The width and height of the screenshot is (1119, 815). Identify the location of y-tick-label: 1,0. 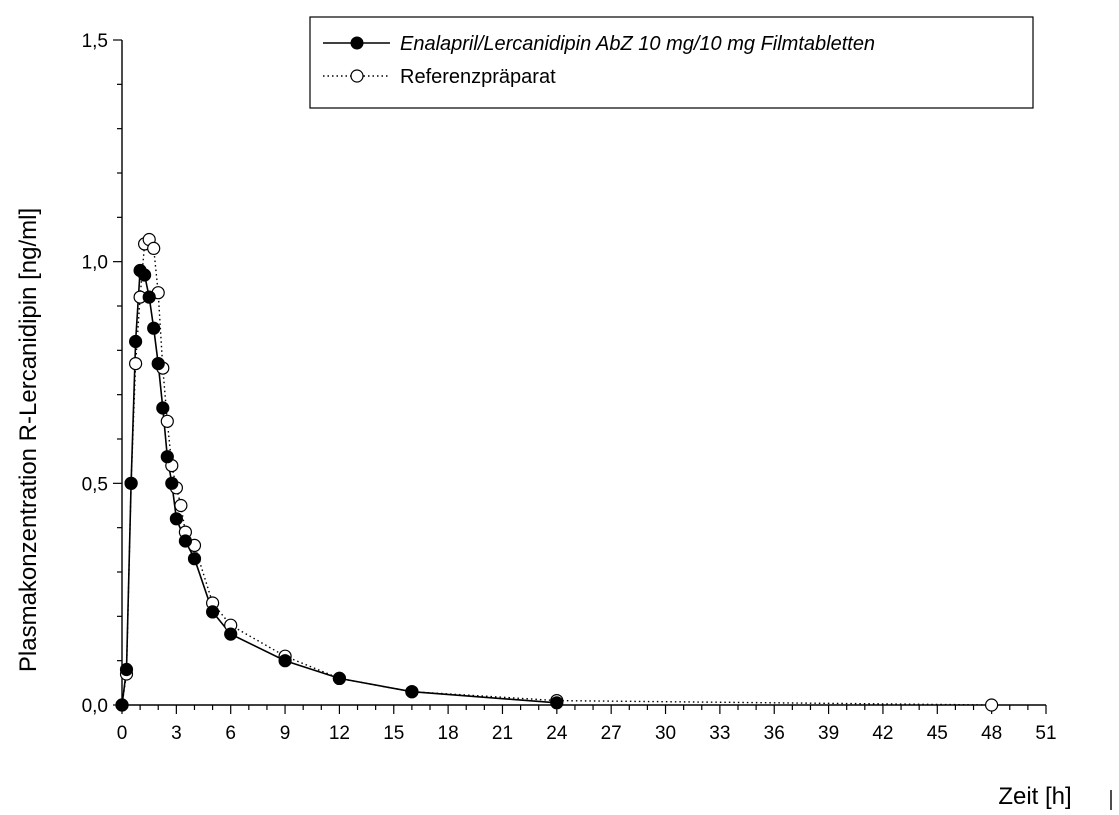
(95, 263).